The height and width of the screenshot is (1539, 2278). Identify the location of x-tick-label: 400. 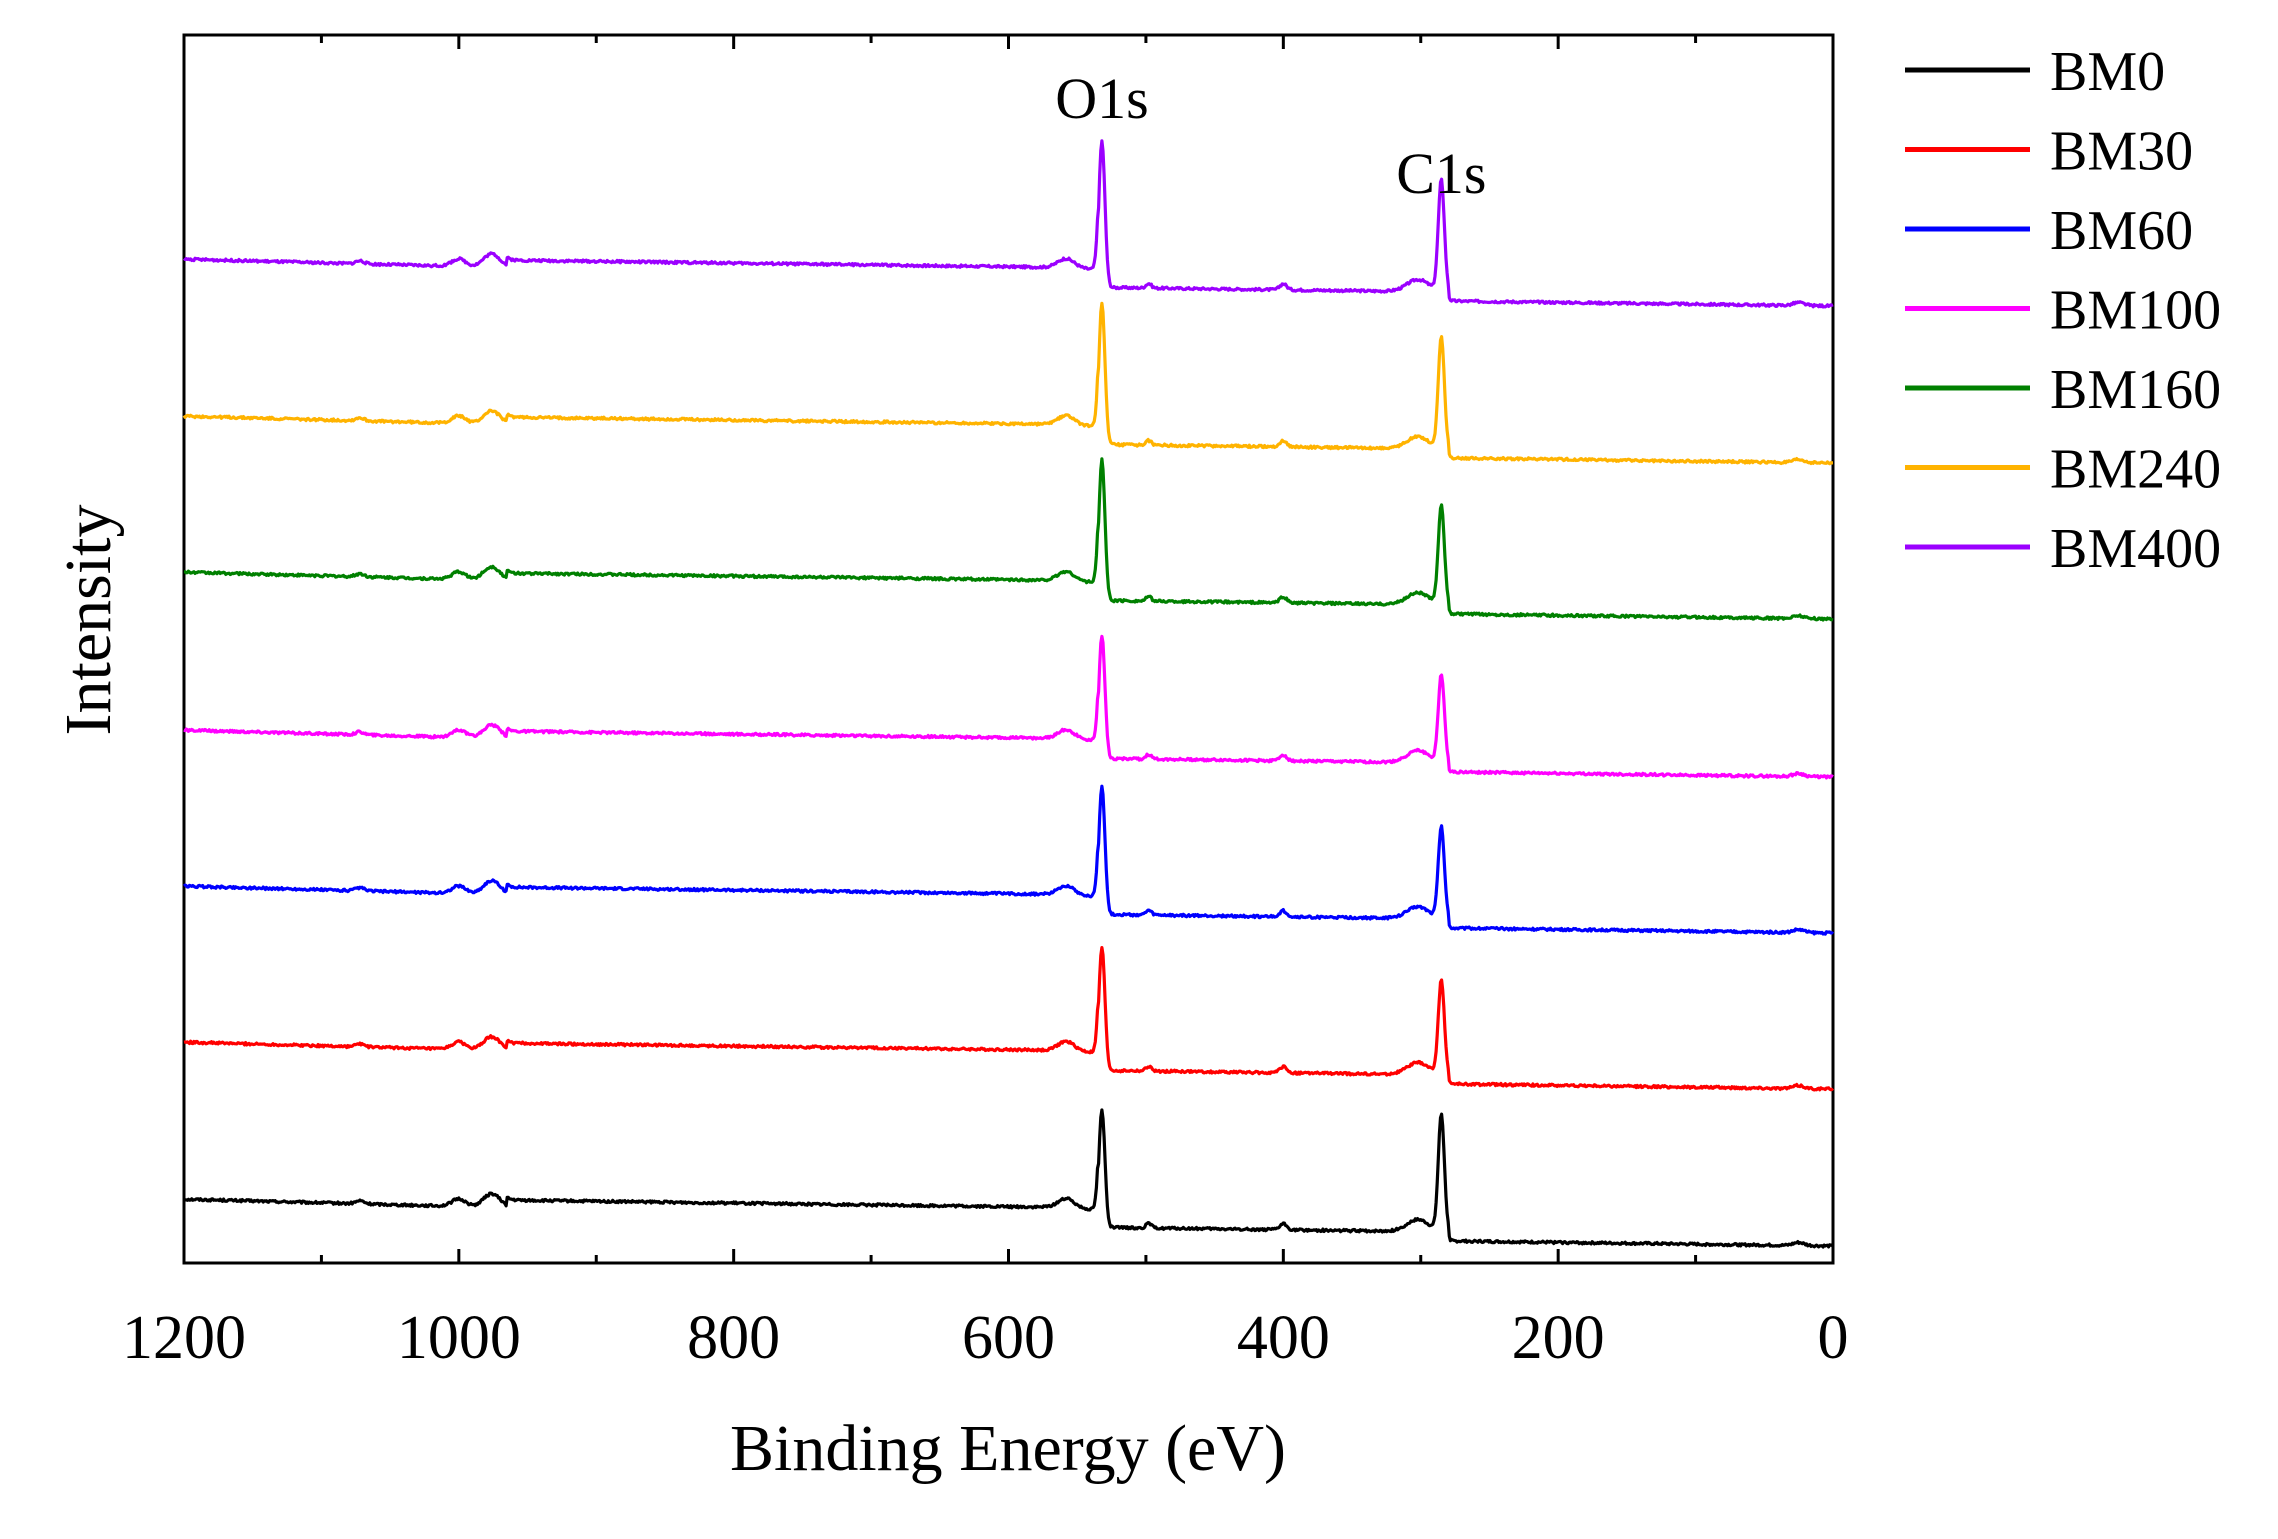
(1283, 1338).